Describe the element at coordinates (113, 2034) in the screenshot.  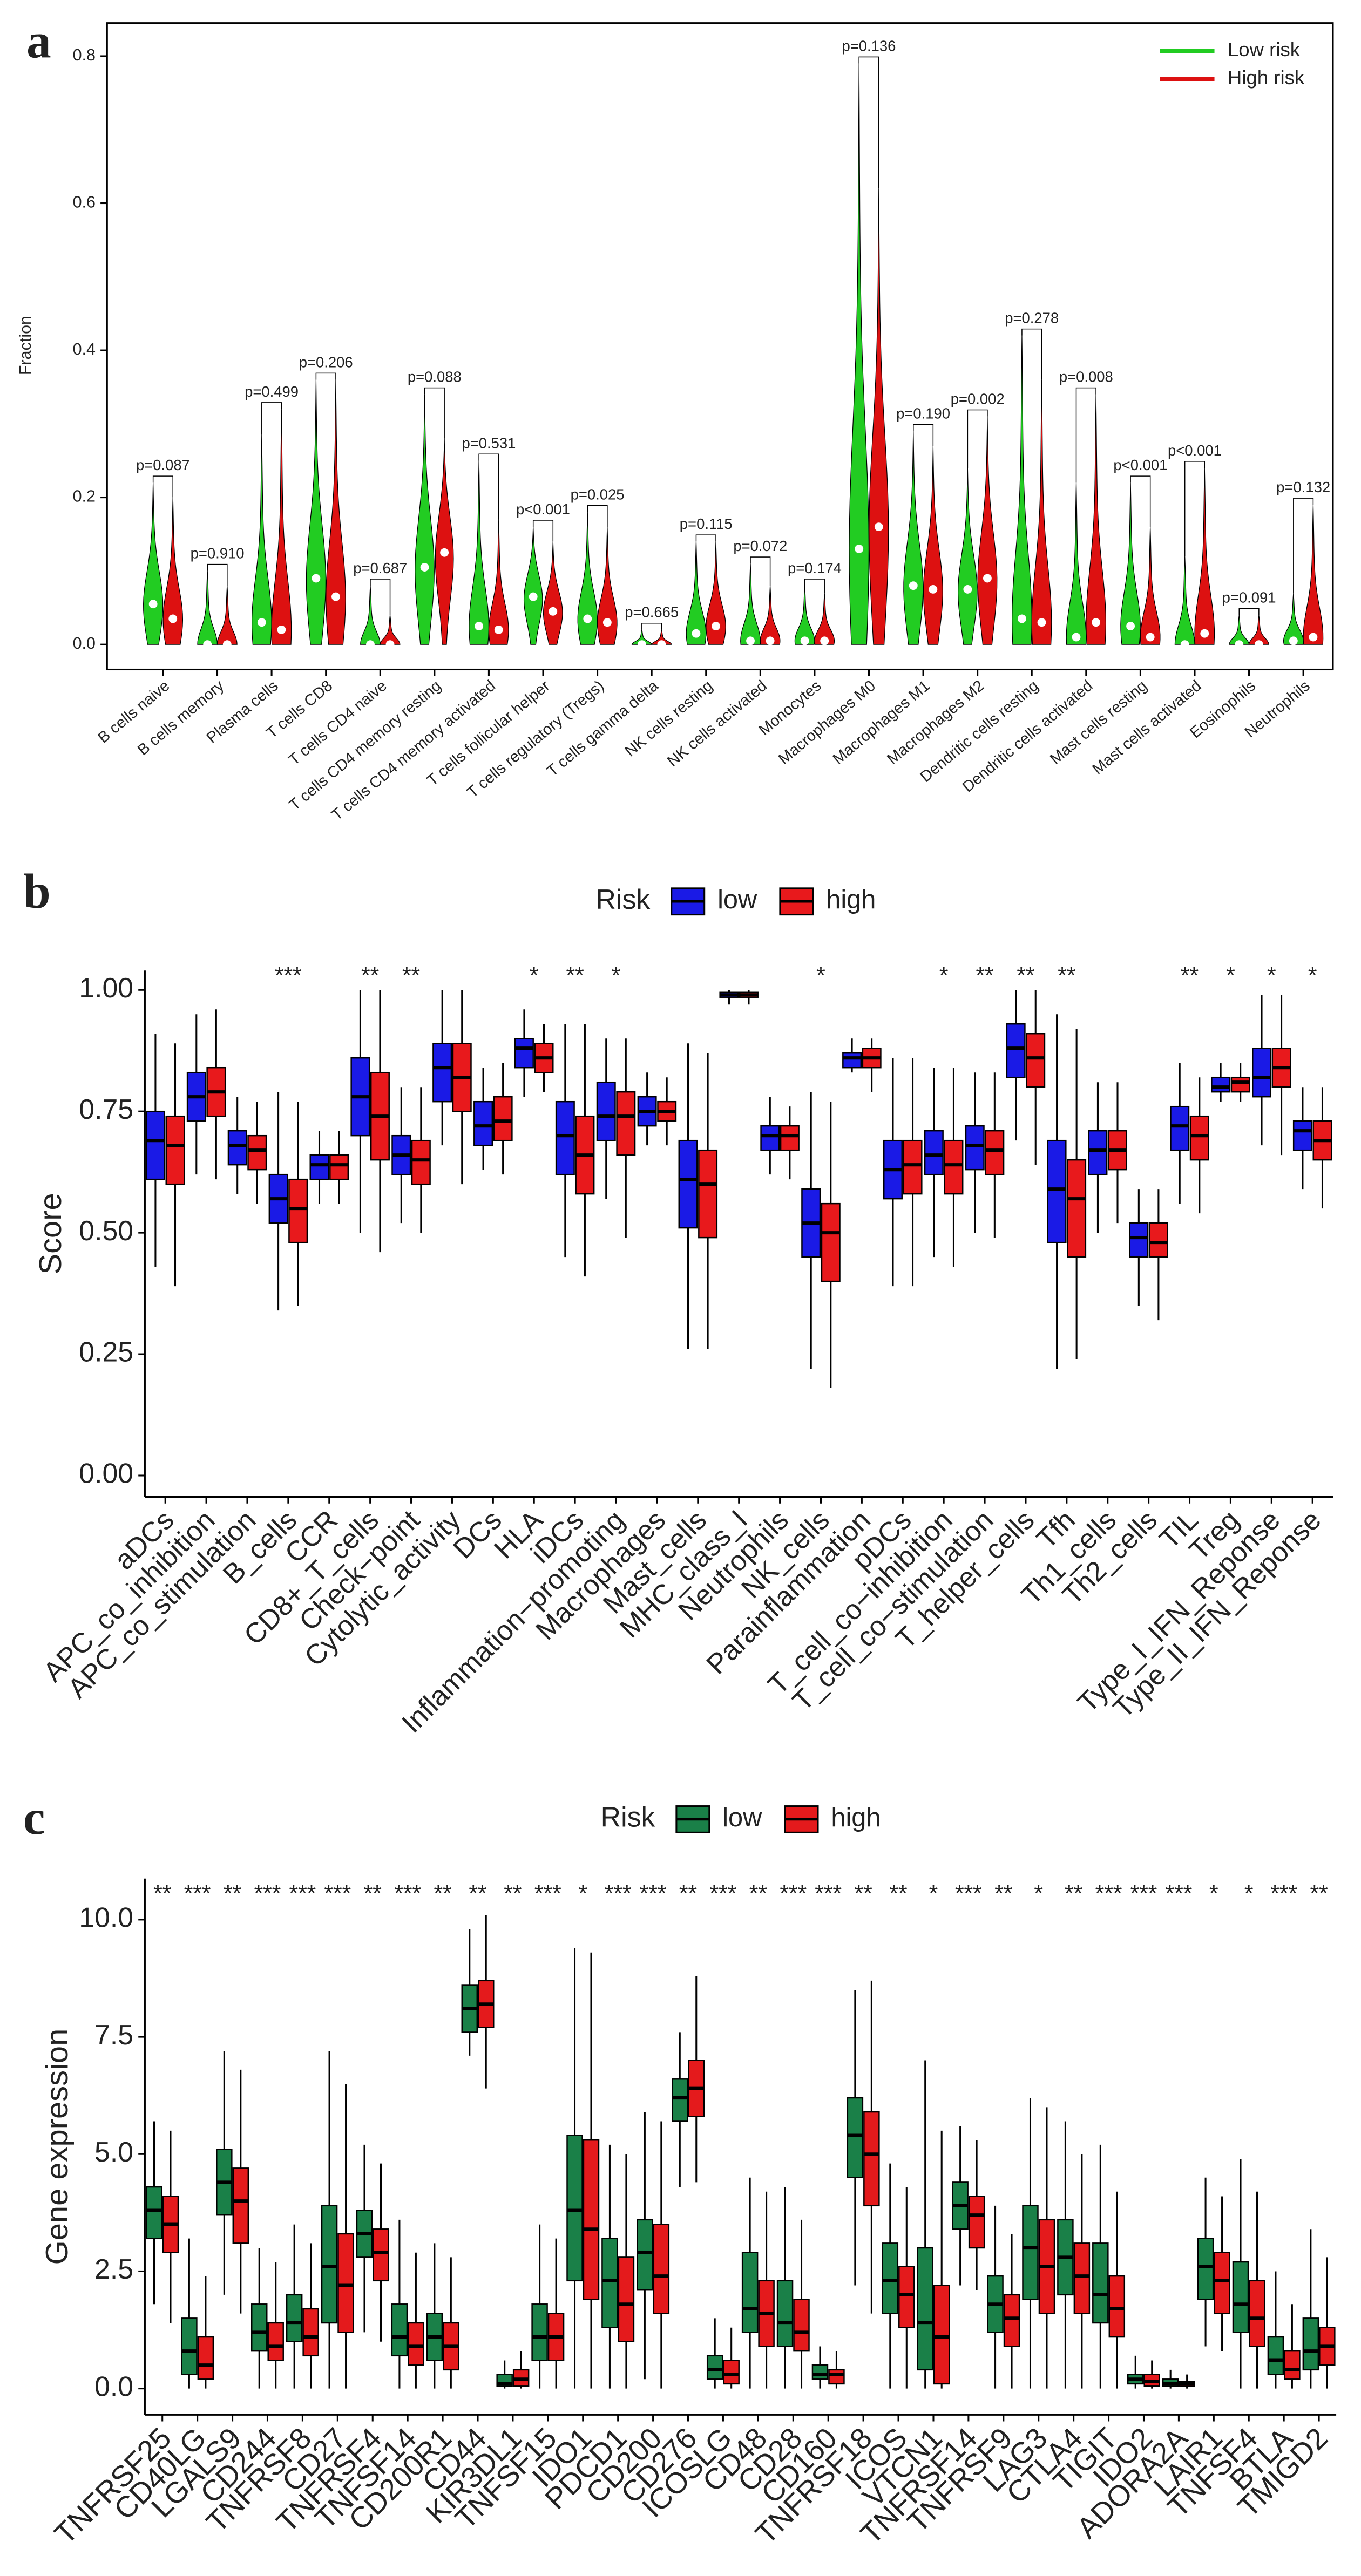
I see `y-tick-label: 7.5` at that location.